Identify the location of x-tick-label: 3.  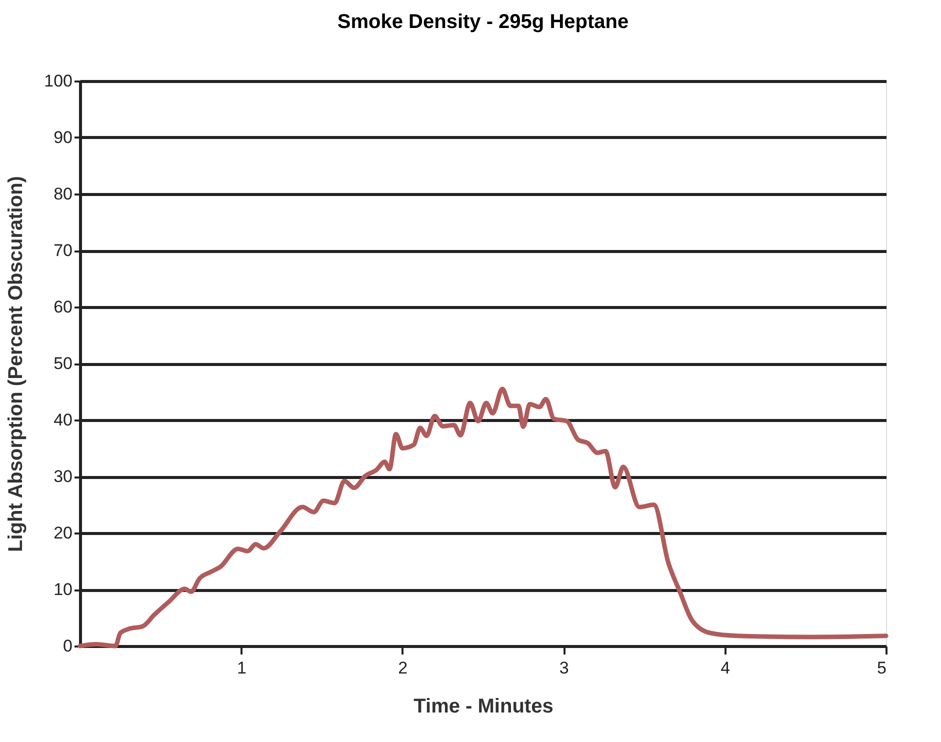
(564, 668).